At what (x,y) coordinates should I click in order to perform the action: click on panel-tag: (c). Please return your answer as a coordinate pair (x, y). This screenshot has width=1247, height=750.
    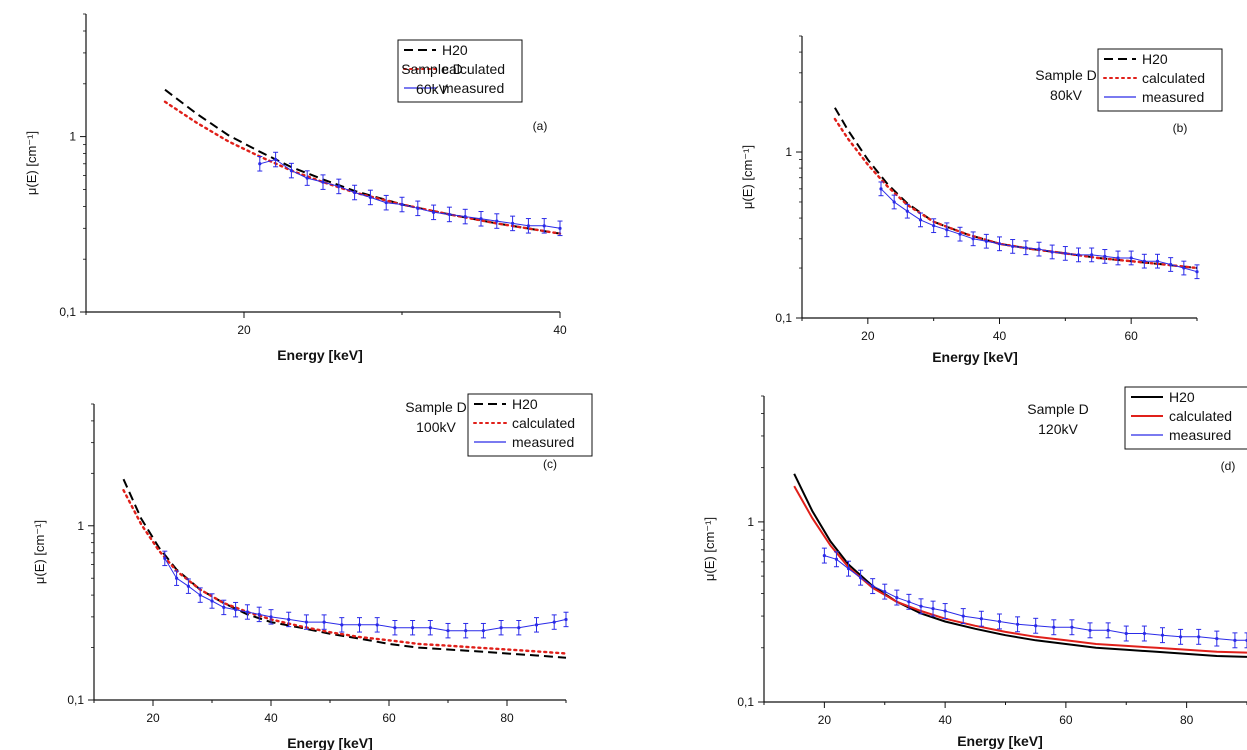
    Looking at the image, I should click on (550, 464).